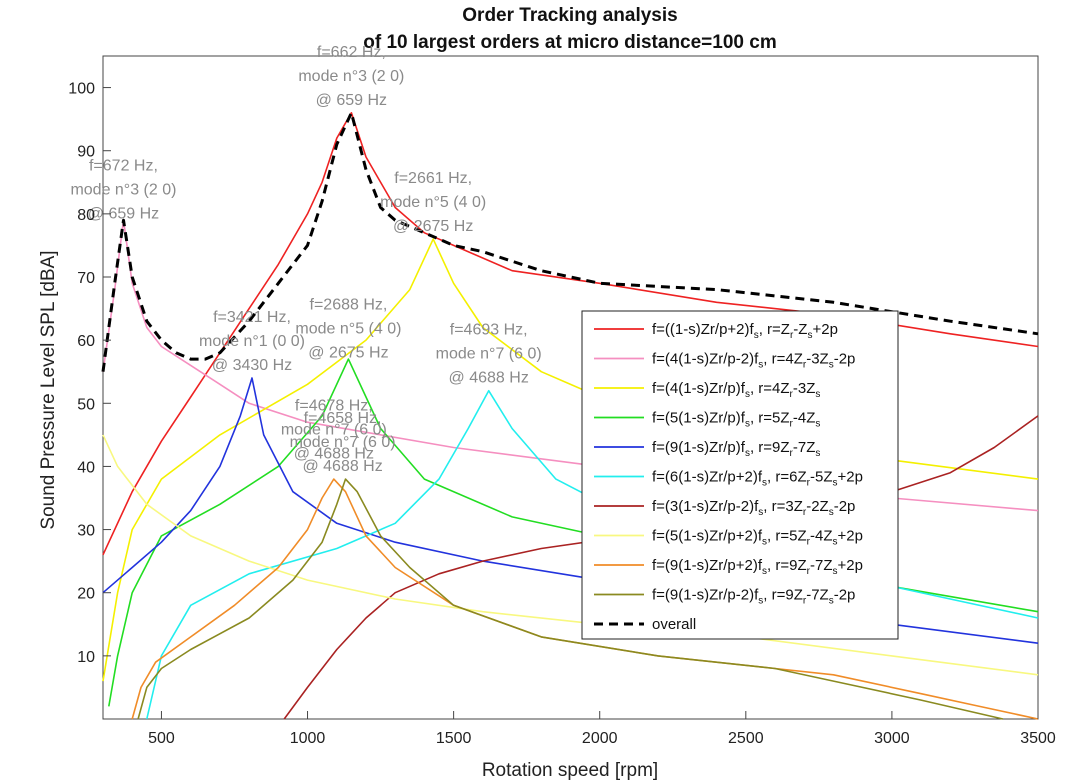  Describe the element at coordinates (892, 738) in the screenshot. I see `x-tick-label: 3000` at that location.